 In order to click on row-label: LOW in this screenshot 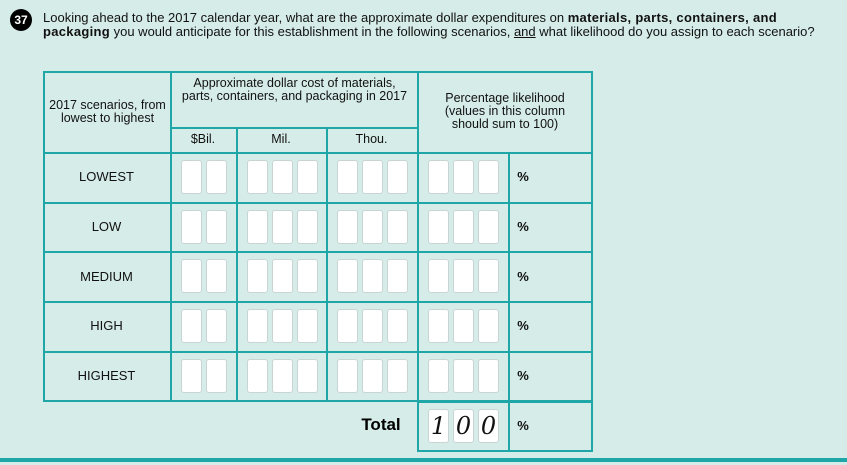, I will do `click(106, 227)`.